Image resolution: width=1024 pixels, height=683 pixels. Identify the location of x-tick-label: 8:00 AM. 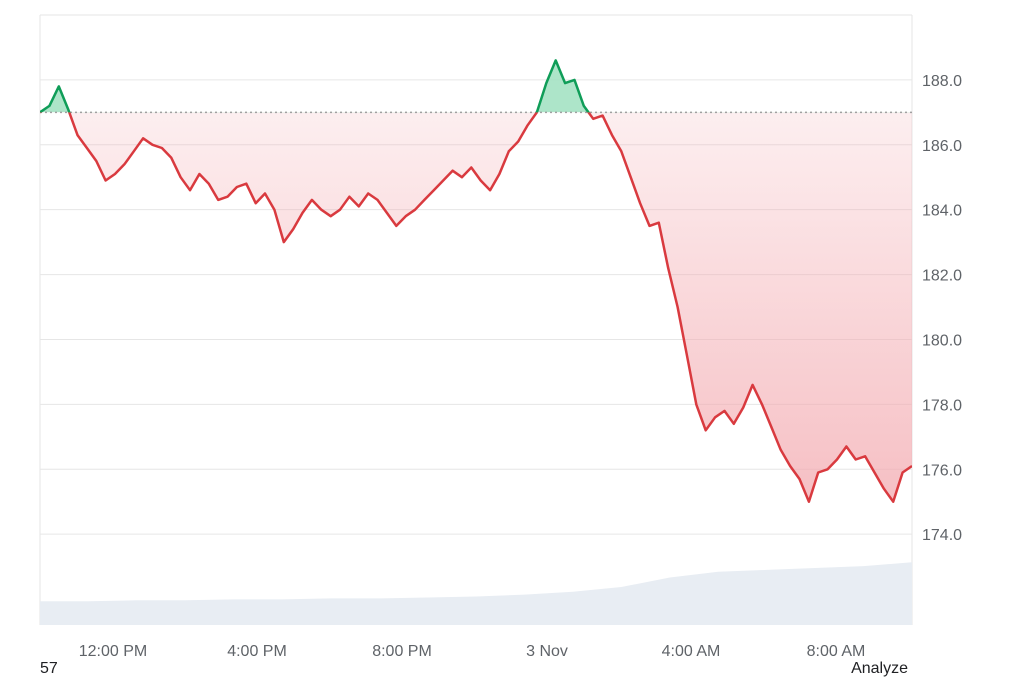
(836, 651).